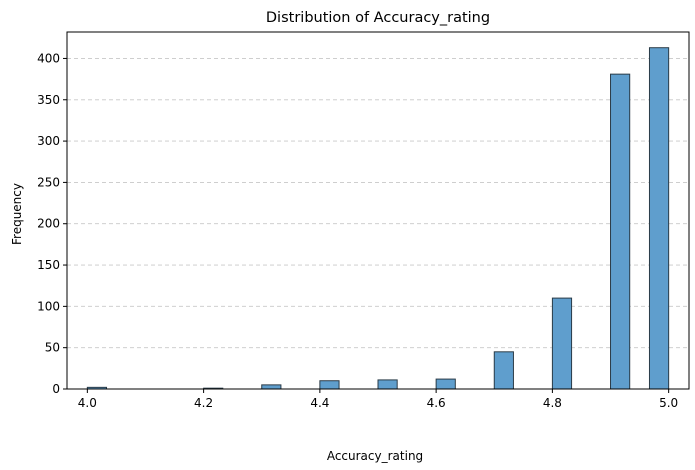 This screenshot has height=470, width=695. Describe the element at coordinates (203, 403) in the screenshot. I see `x-tick-label: 4.2` at that location.